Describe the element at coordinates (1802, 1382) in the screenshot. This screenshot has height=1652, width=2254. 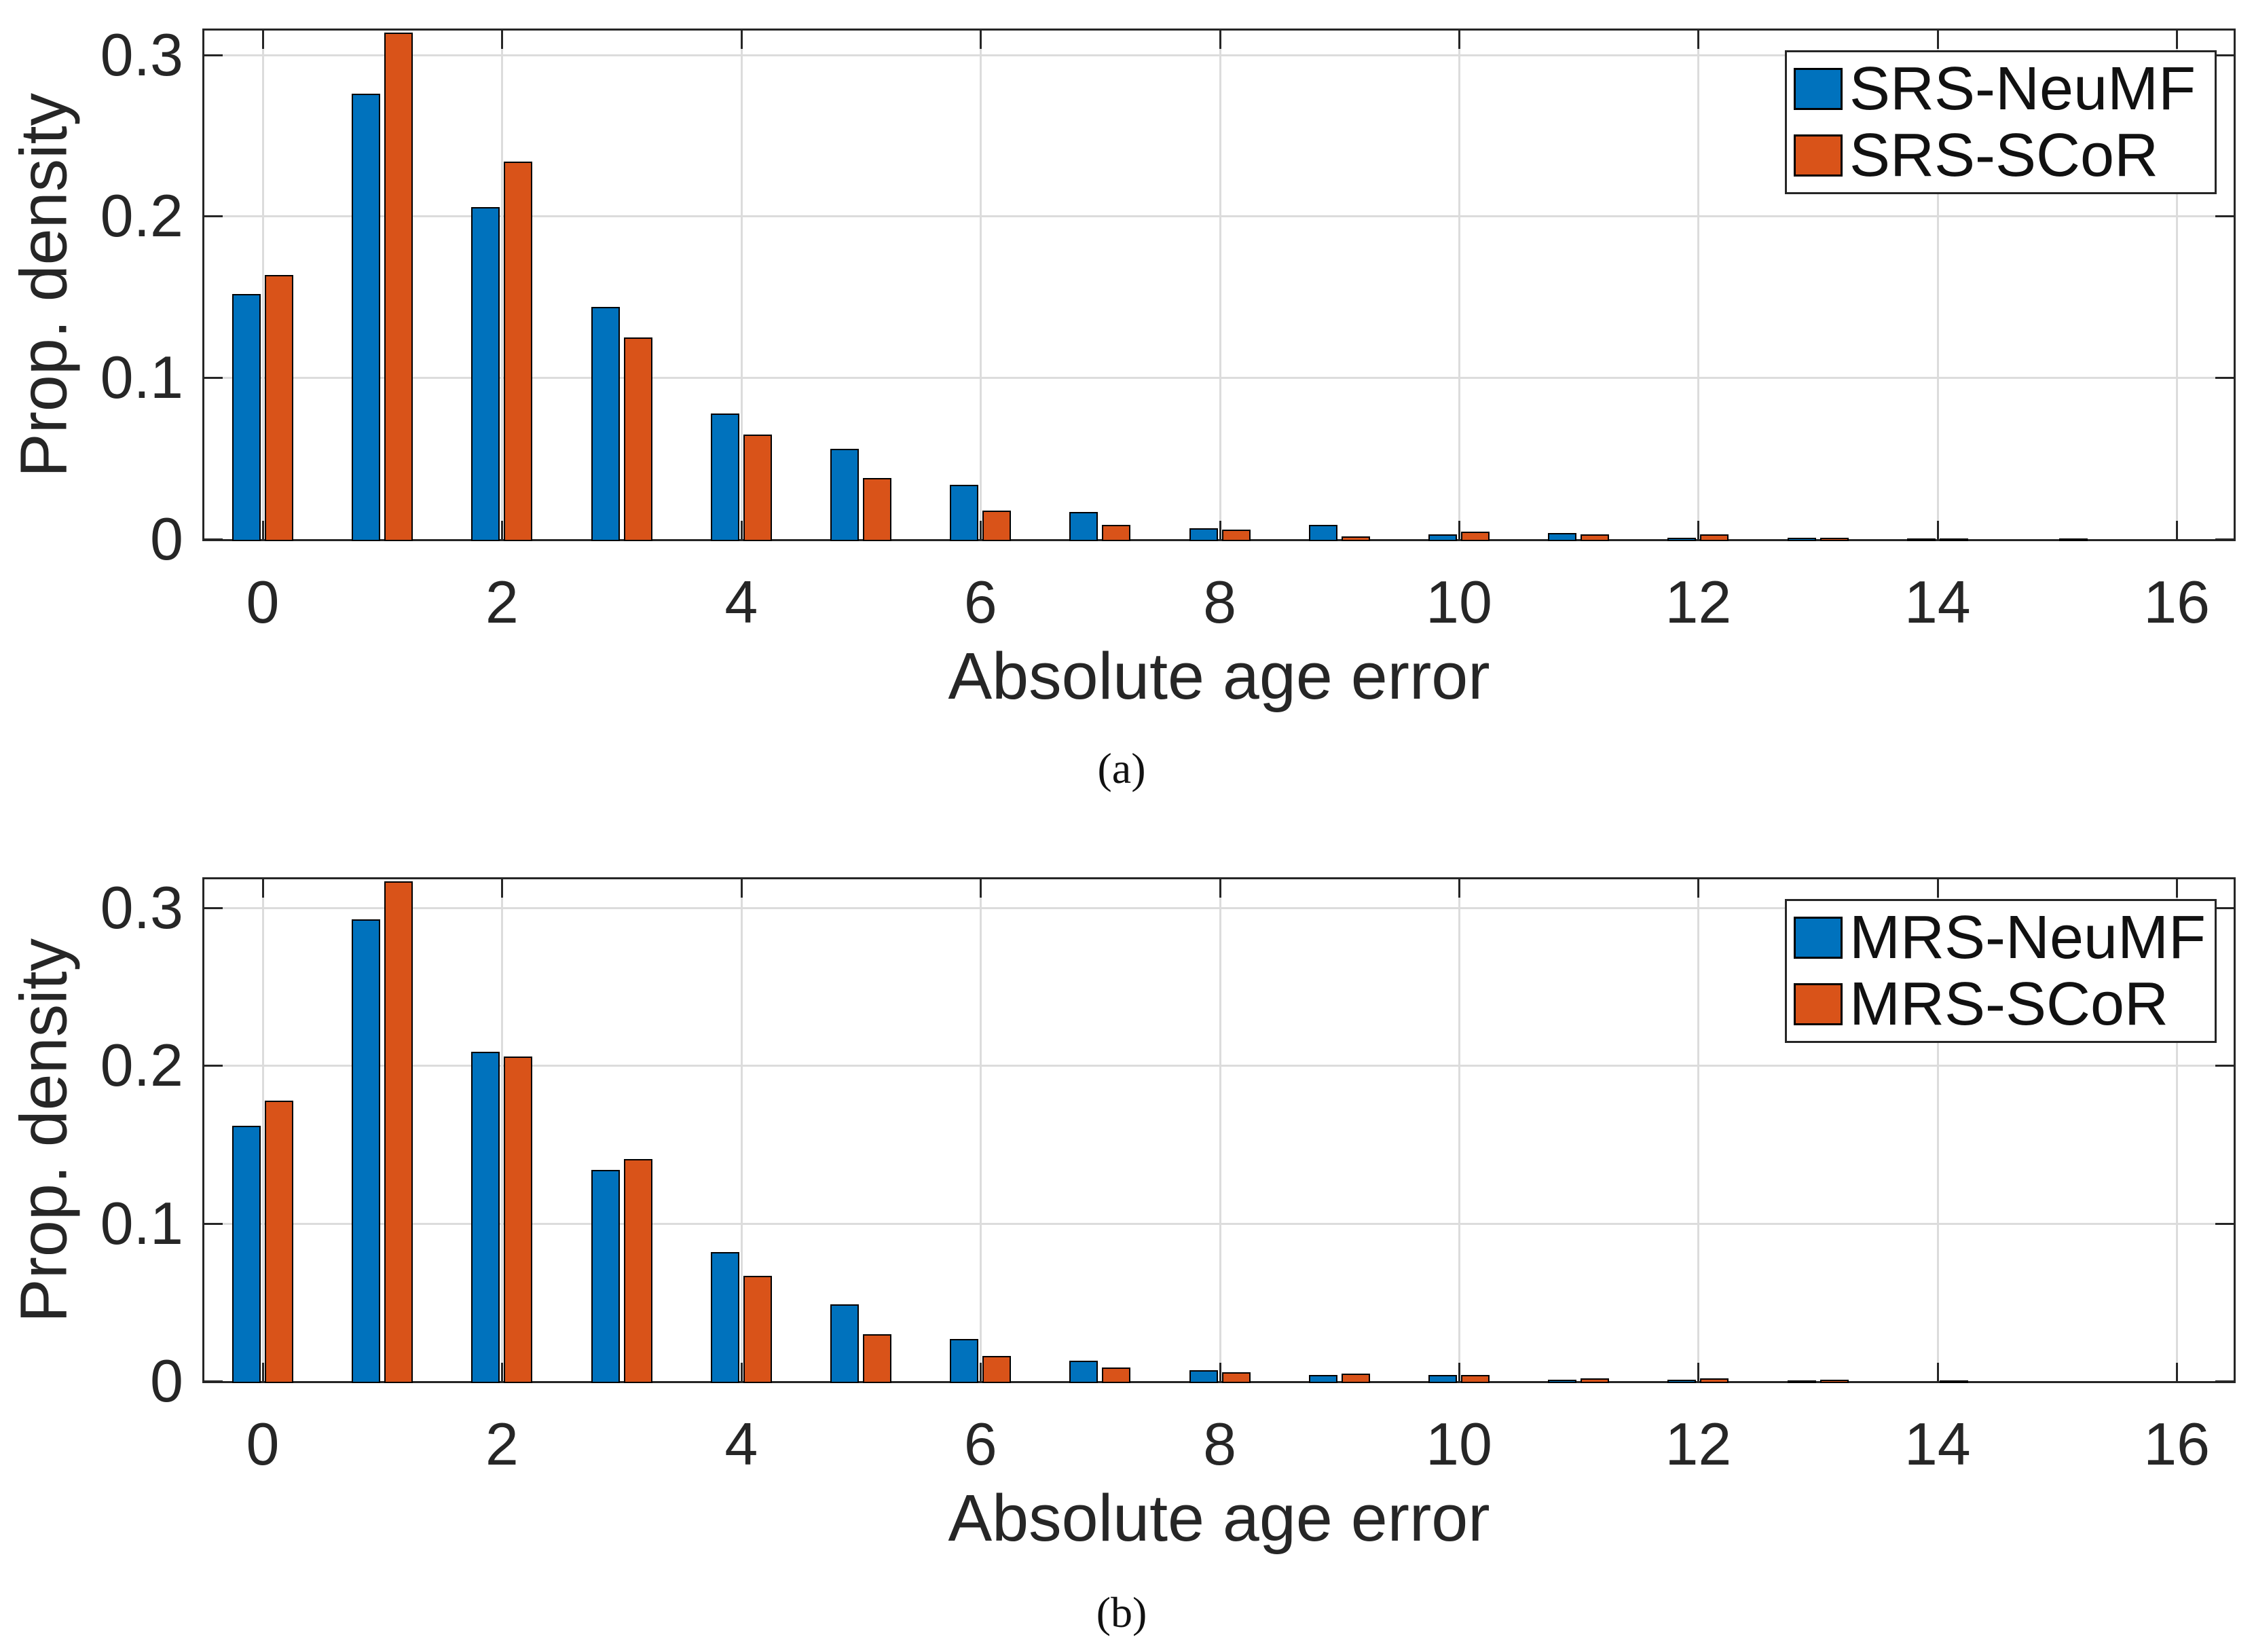
I see `bar-b-MRS-NeuMF-x13` at that location.